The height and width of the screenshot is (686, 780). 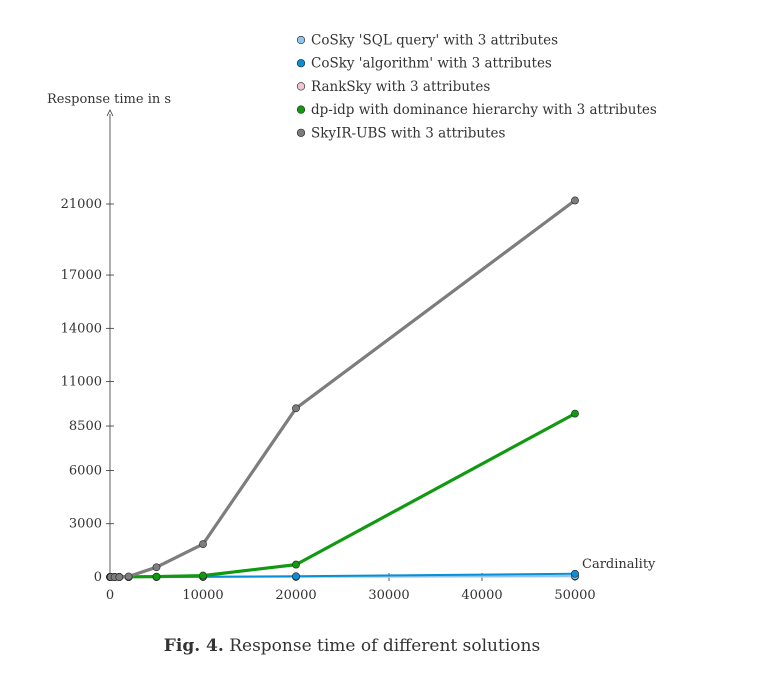 What do you see at coordinates (408, 133) in the screenshot?
I see `legend-label: SkyIR-UBS with 3 attributes` at bounding box center [408, 133].